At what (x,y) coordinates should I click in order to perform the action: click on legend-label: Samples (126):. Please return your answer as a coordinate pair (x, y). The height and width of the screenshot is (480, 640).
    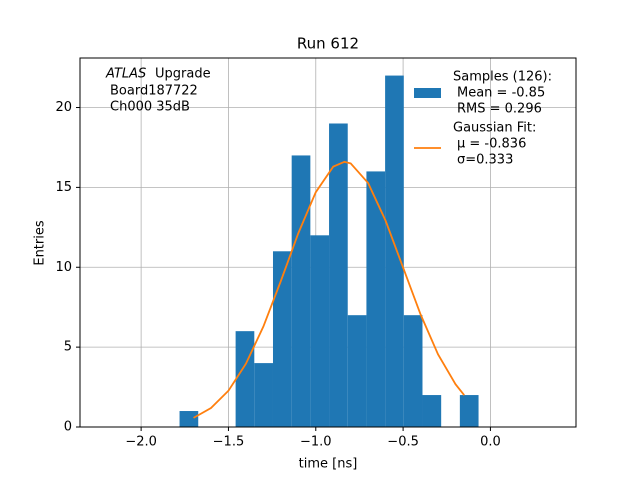
    Looking at the image, I should click on (502, 77).